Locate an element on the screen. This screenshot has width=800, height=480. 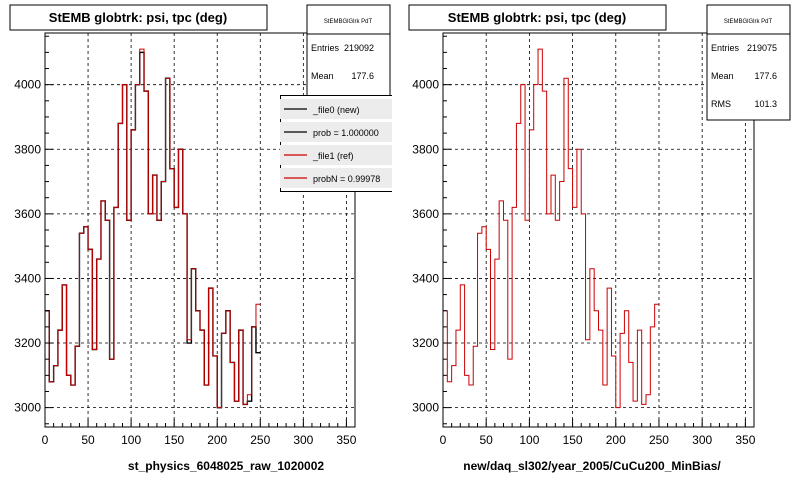
legend-label-probn: probN = 0.99978 is located at coordinates (346, 179).